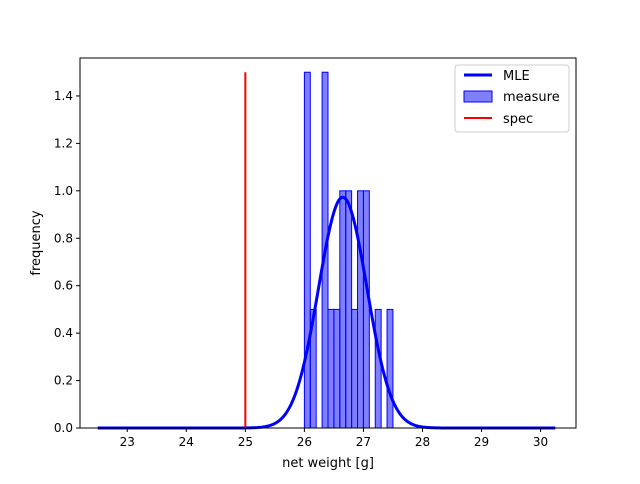 The width and height of the screenshot is (640, 484). I want to click on legend: MLE measure spec, so click(512, 98).